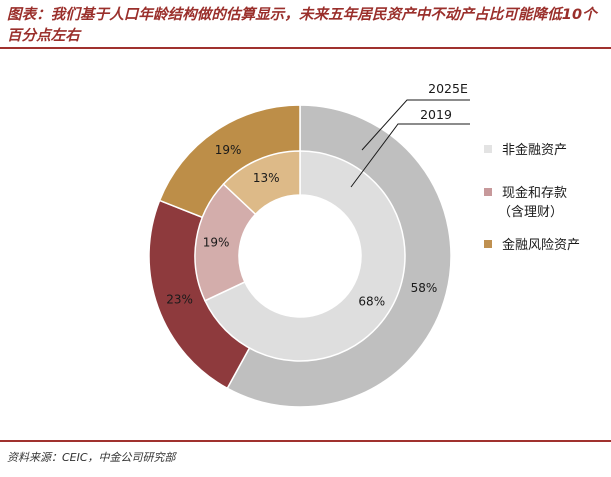 The image size is (611, 477). Describe the element at coordinates (305, 441) in the screenshot. I see `footer-divider` at that location.